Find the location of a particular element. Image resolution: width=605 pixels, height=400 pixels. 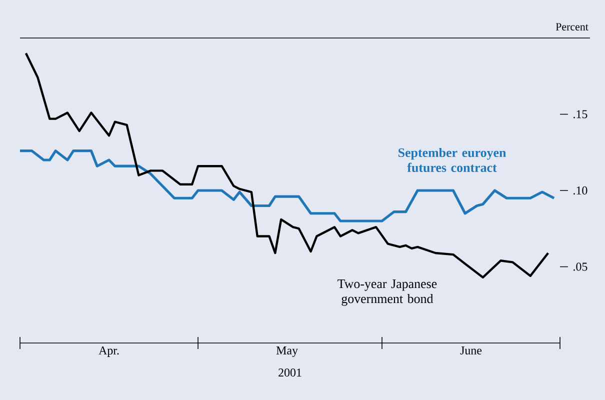

series-label: September euroyen futures contract is located at coordinates (452, 160).